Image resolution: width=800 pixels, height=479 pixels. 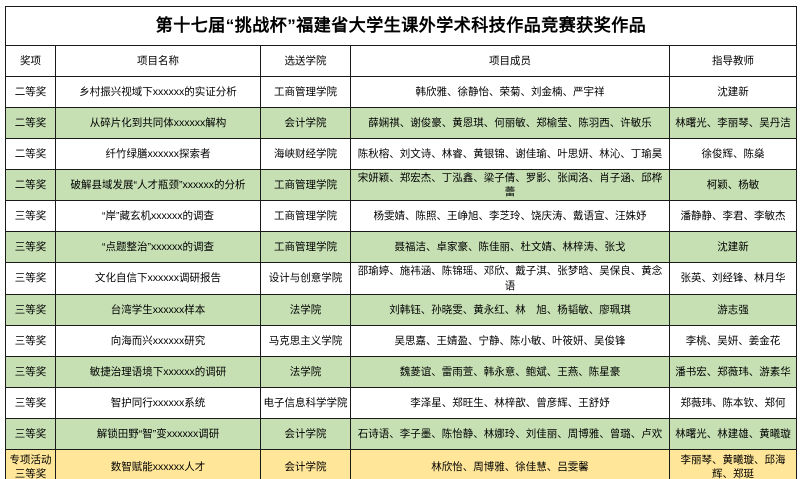 I want to click on advisors-cell: 李桃、吴妍、姜金花, so click(x=733, y=340).